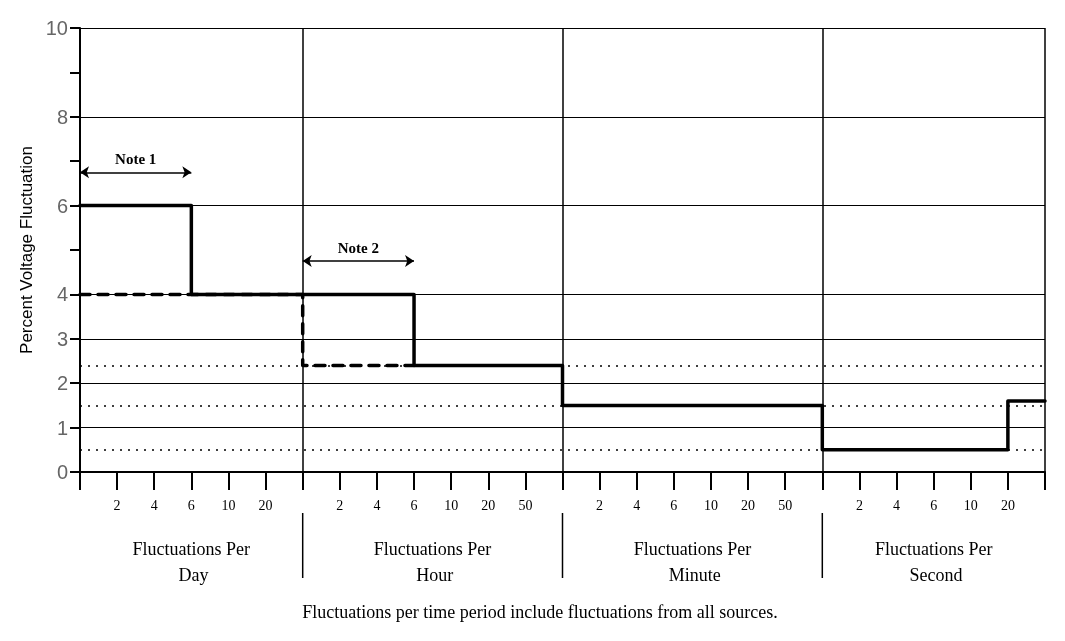  I want to click on text: Fluctuations Per Minute, so click(692, 562).